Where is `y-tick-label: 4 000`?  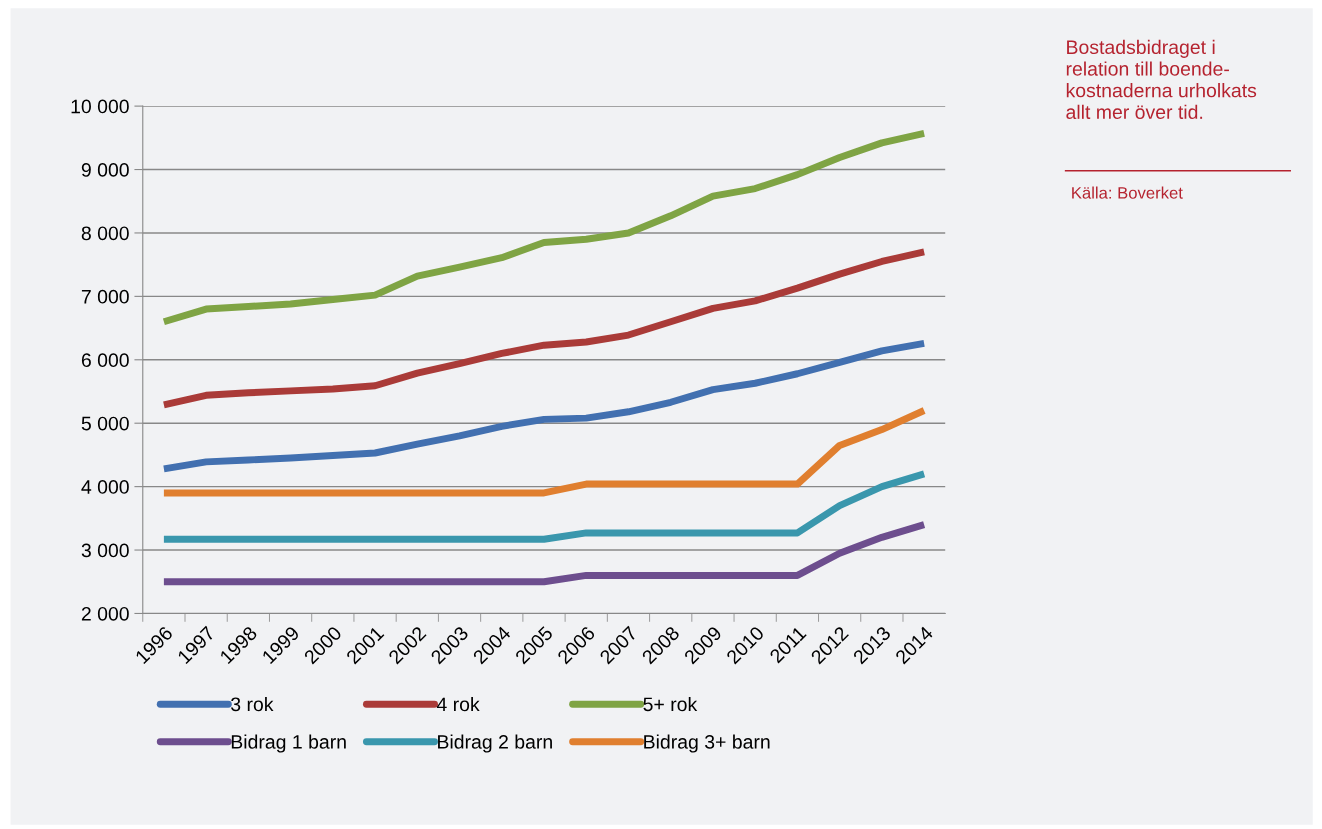
y-tick-label: 4 000 is located at coordinates (105, 487).